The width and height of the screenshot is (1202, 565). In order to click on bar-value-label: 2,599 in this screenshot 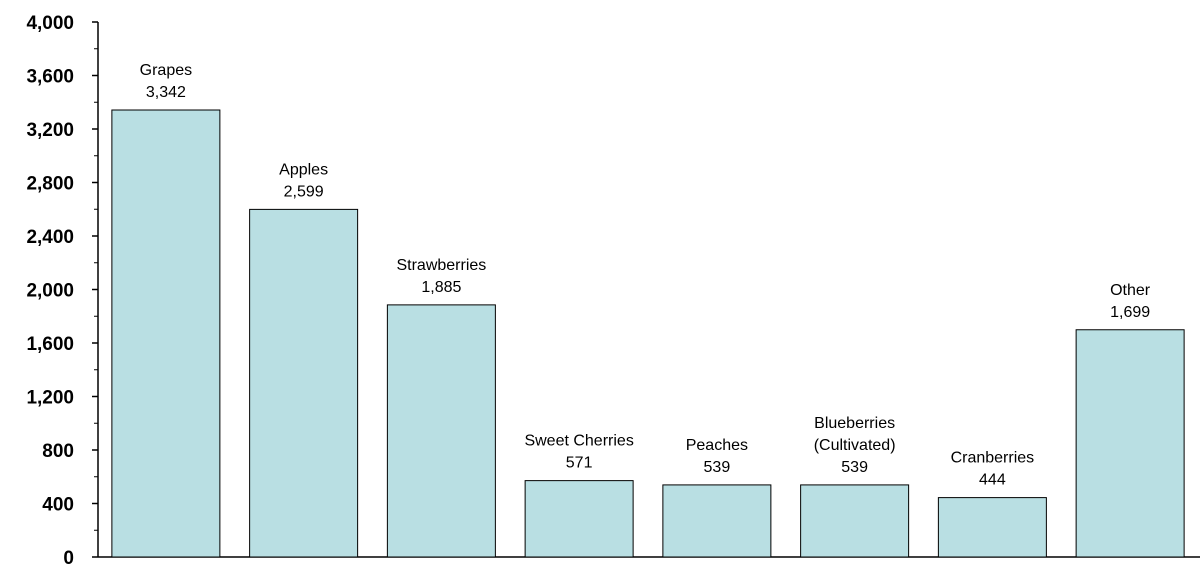, I will do `click(304, 191)`.